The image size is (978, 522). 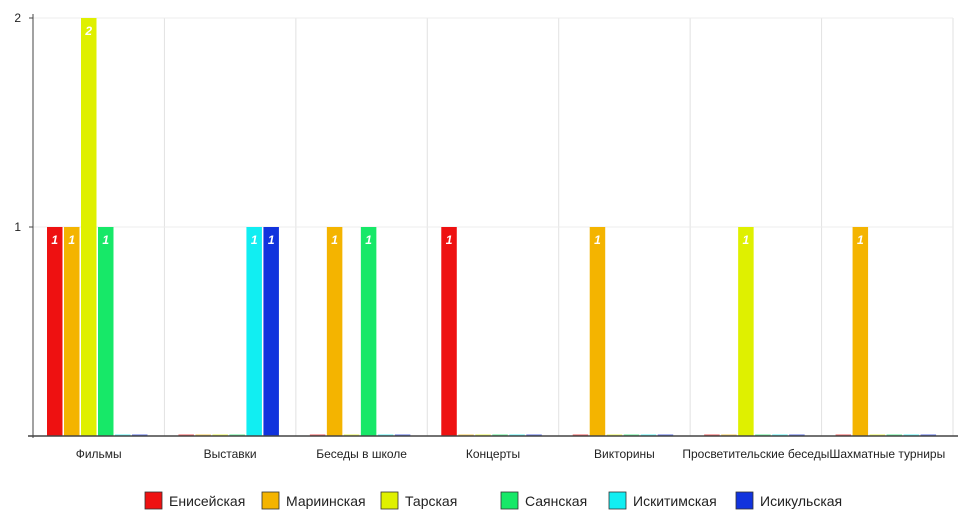 I want to click on x-category-label: Шахматные турниры, so click(x=887, y=454).